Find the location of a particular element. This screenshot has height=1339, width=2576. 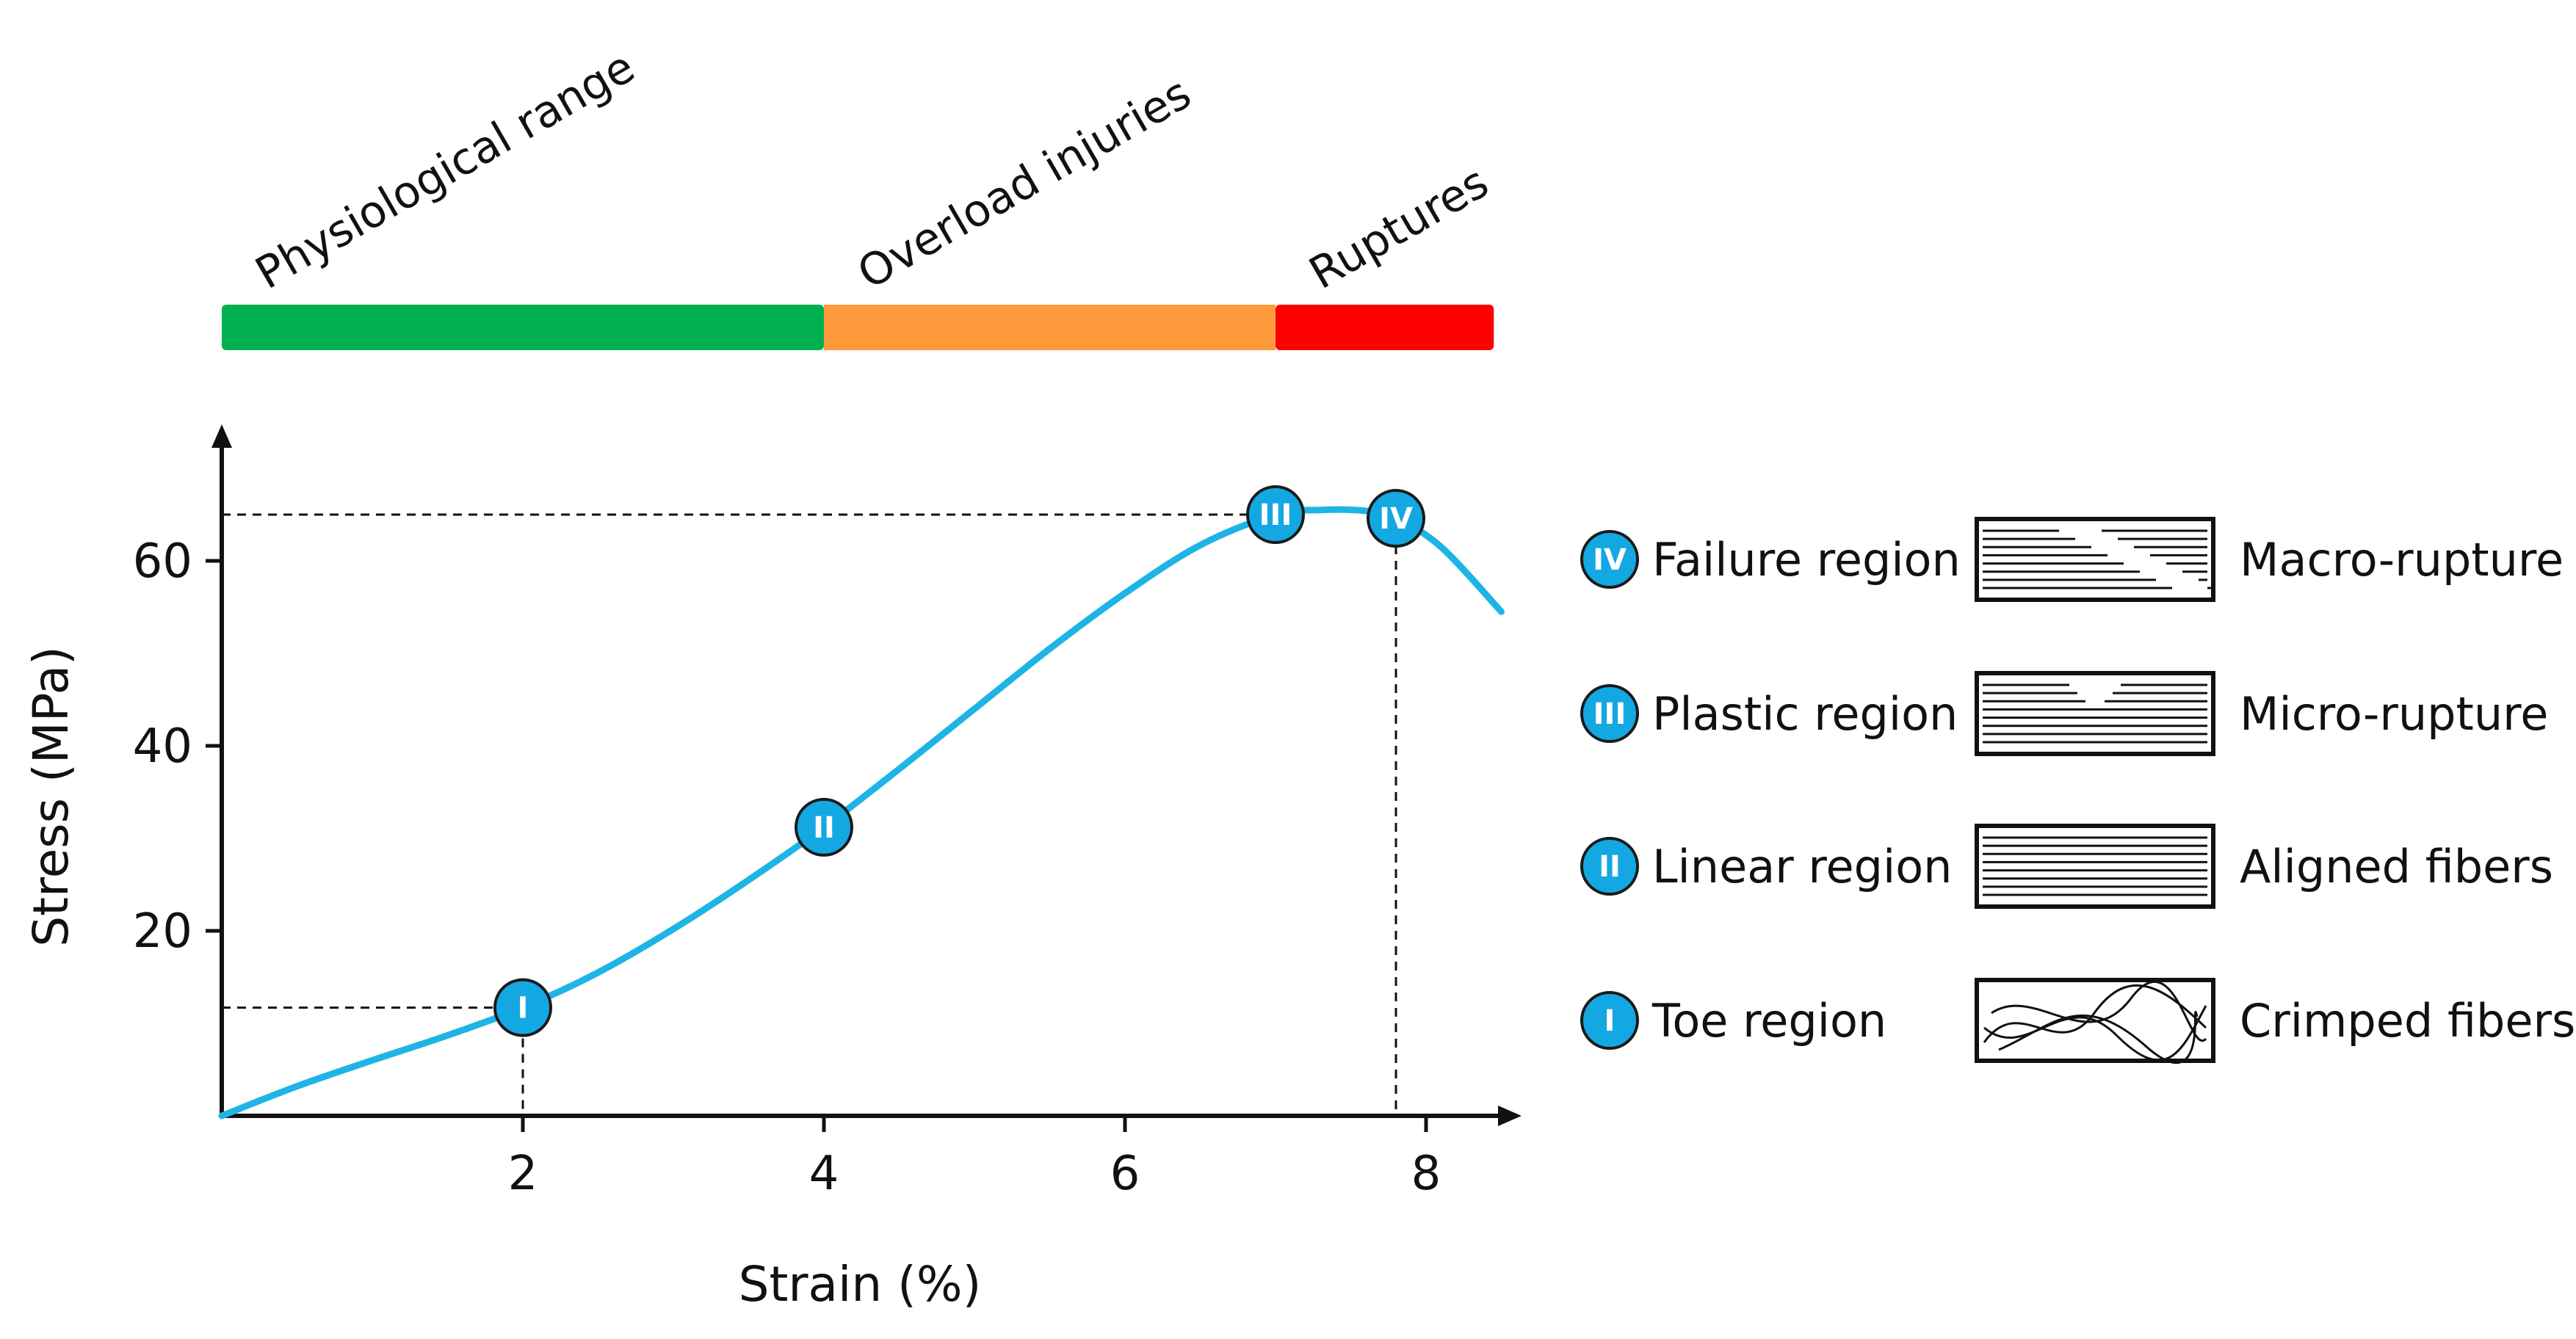

legend-row-micro-rupture: III Plastic region Micro-rupture is located at coordinates (2064, 713).